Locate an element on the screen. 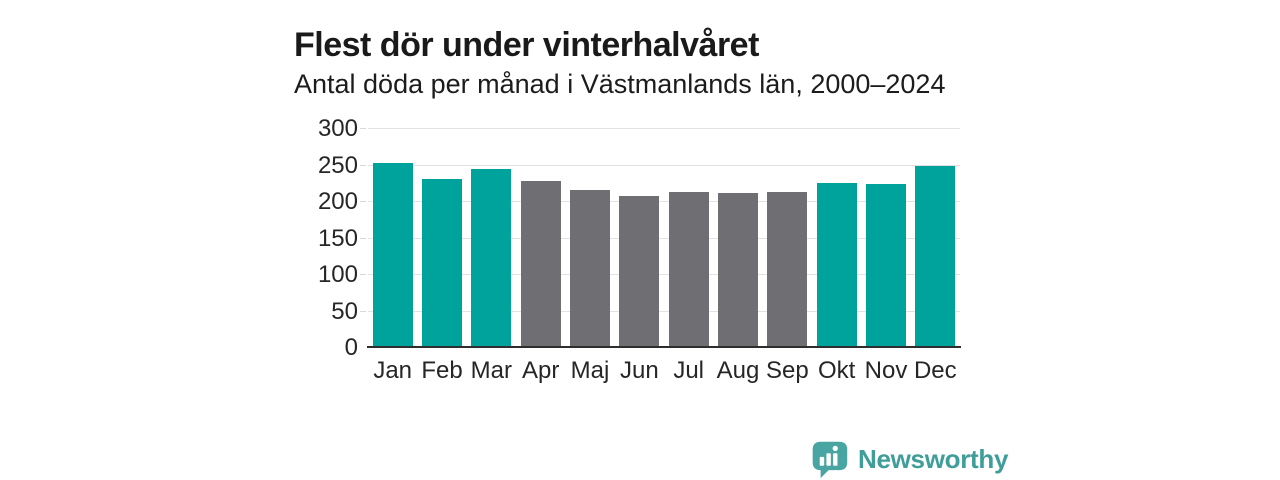  x-axis-labels: Jan Feb Mar Apr Maj Jun Jul Aug Sep Okt Nov Dec is located at coordinates (664, 373).